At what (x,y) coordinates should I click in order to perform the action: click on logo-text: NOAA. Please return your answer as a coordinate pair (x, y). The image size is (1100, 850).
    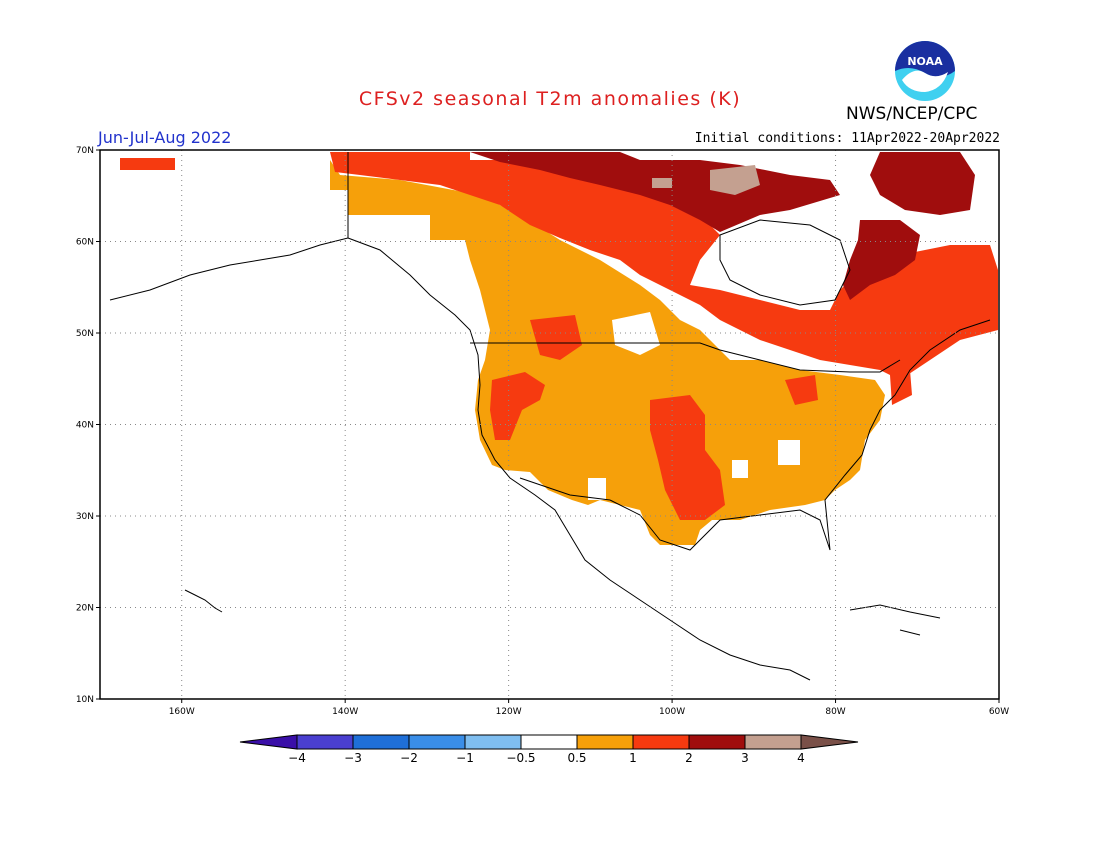
    Looking at the image, I should click on (925, 61).